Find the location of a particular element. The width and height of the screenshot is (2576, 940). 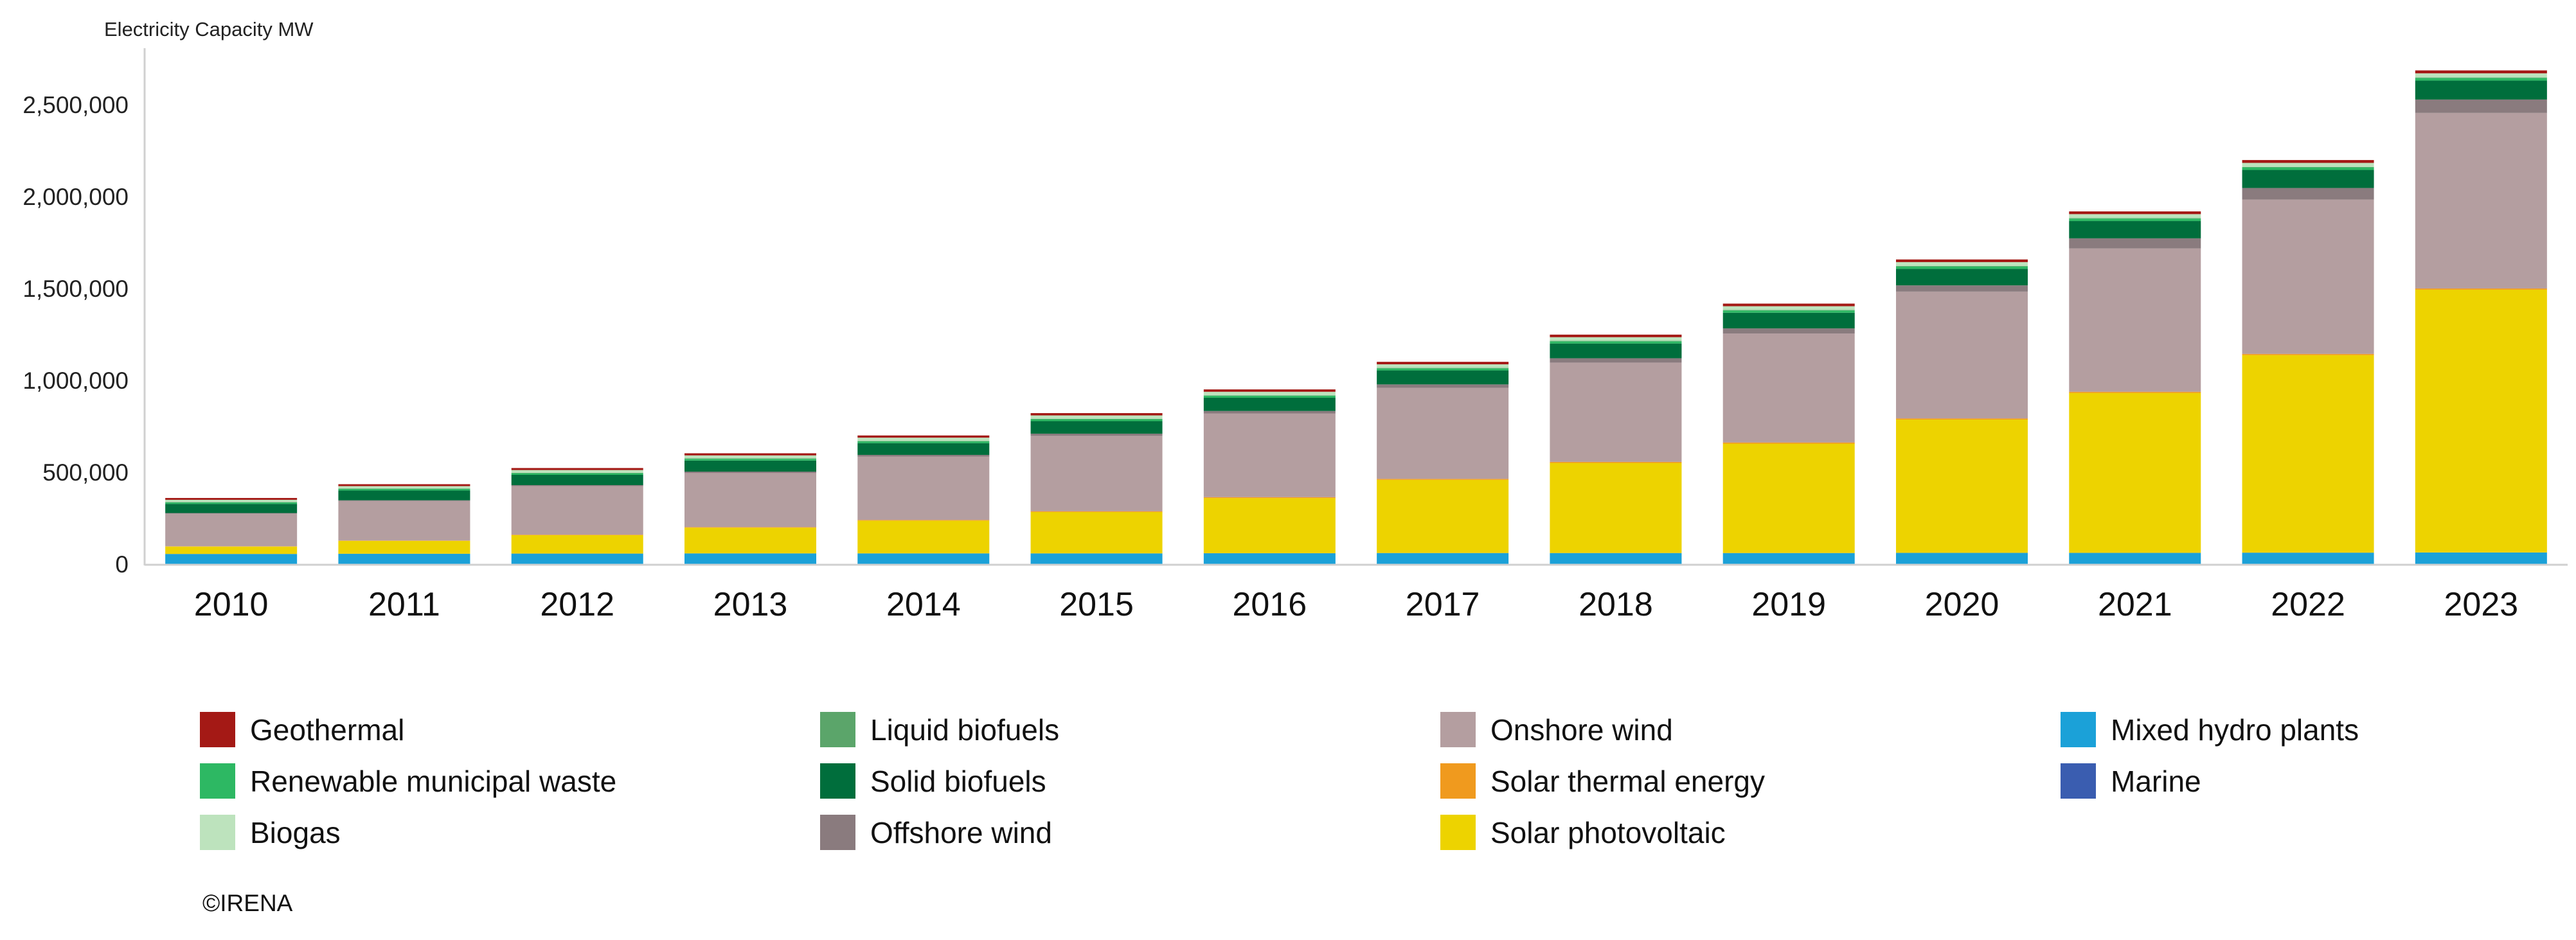

legend-label: Renewable municipal waste is located at coordinates (433, 781).